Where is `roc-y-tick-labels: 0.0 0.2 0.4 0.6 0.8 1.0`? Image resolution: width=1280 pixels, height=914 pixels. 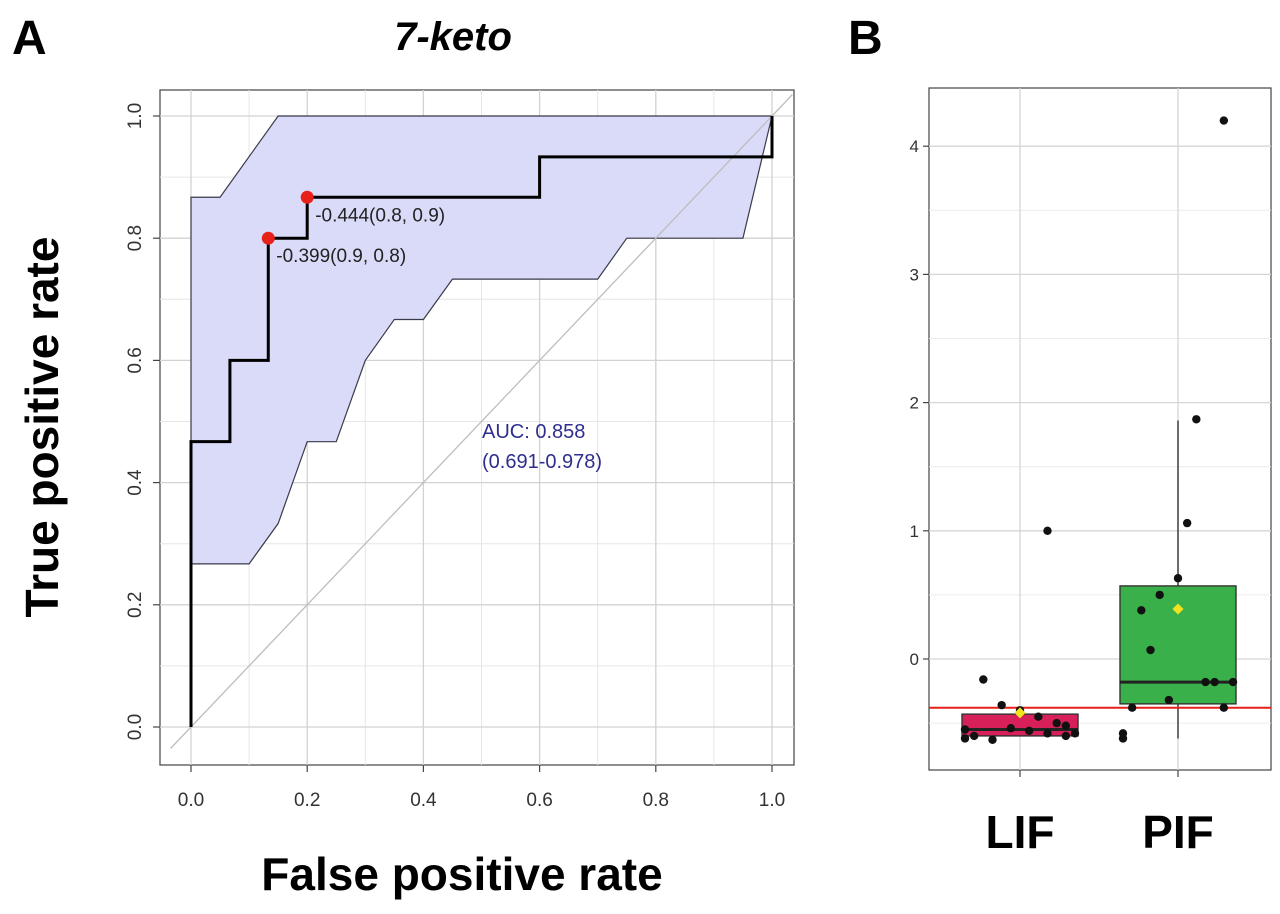 roc-y-tick-labels: 0.0 0.2 0.4 0.6 0.8 1.0 is located at coordinates (142, 421).